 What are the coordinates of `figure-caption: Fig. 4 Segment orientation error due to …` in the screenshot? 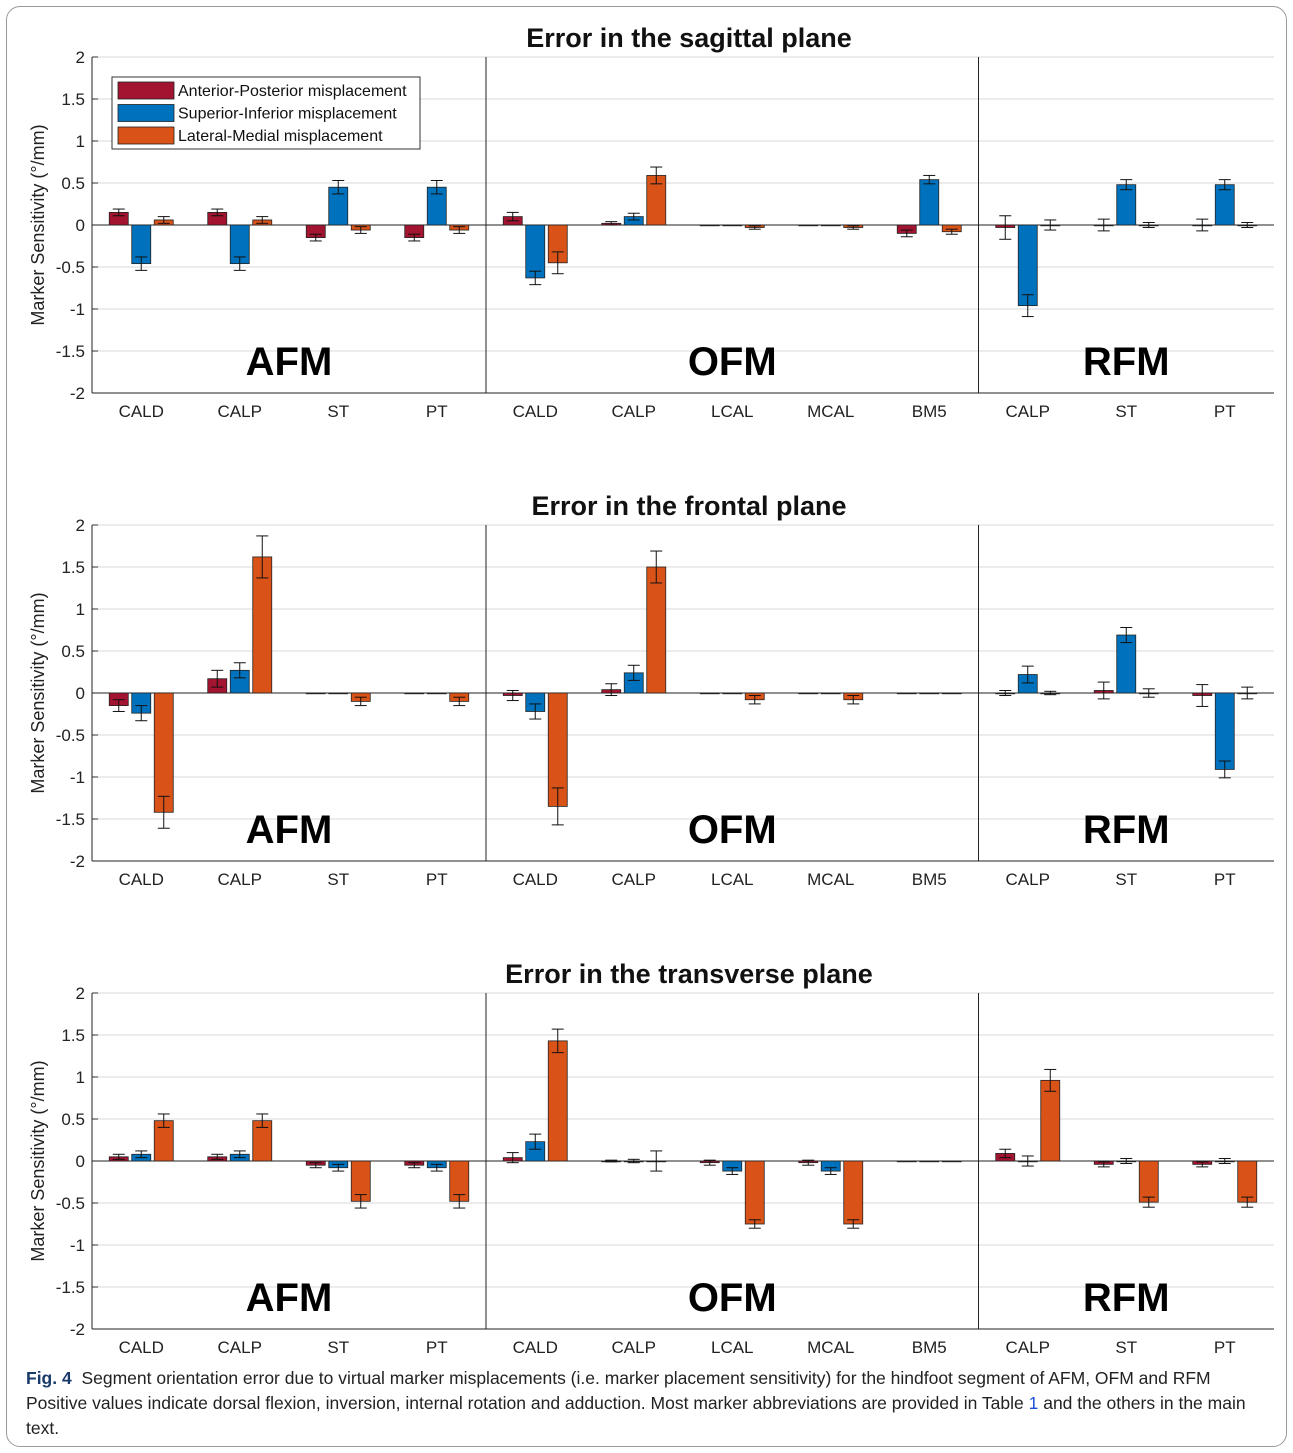 It's located at (646, 1403).